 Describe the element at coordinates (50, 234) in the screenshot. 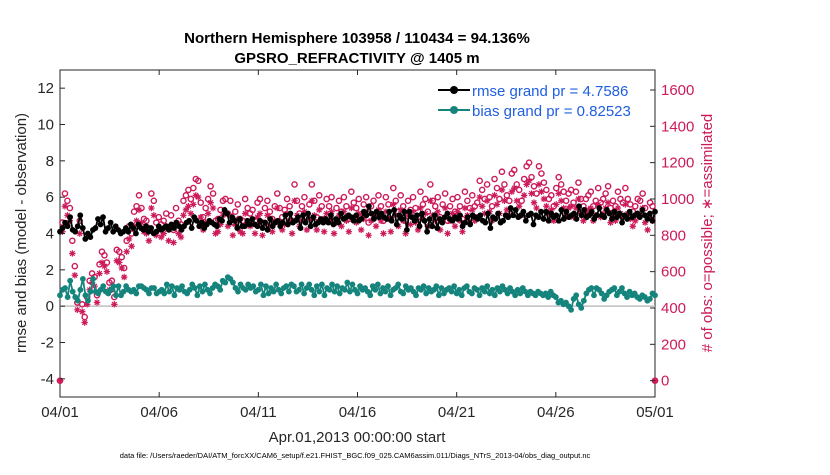

I see `y-left-tick-label: 4` at that location.